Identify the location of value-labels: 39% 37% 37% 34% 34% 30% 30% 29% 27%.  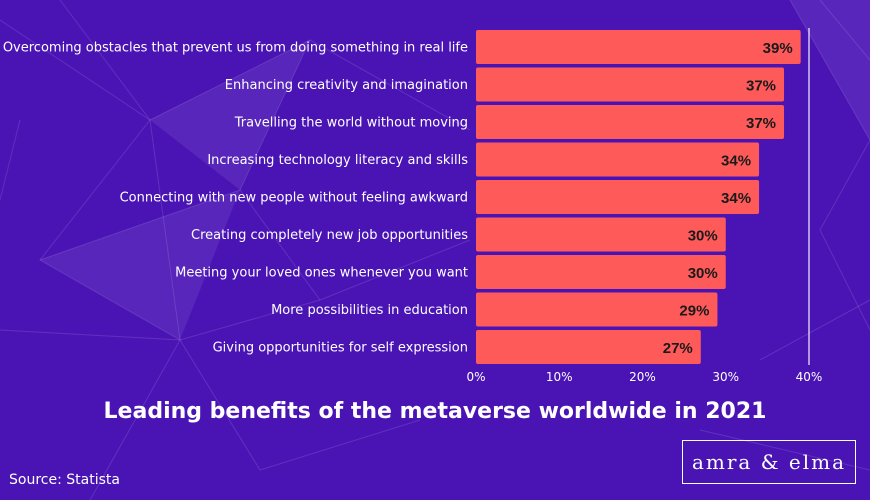
(728, 198).